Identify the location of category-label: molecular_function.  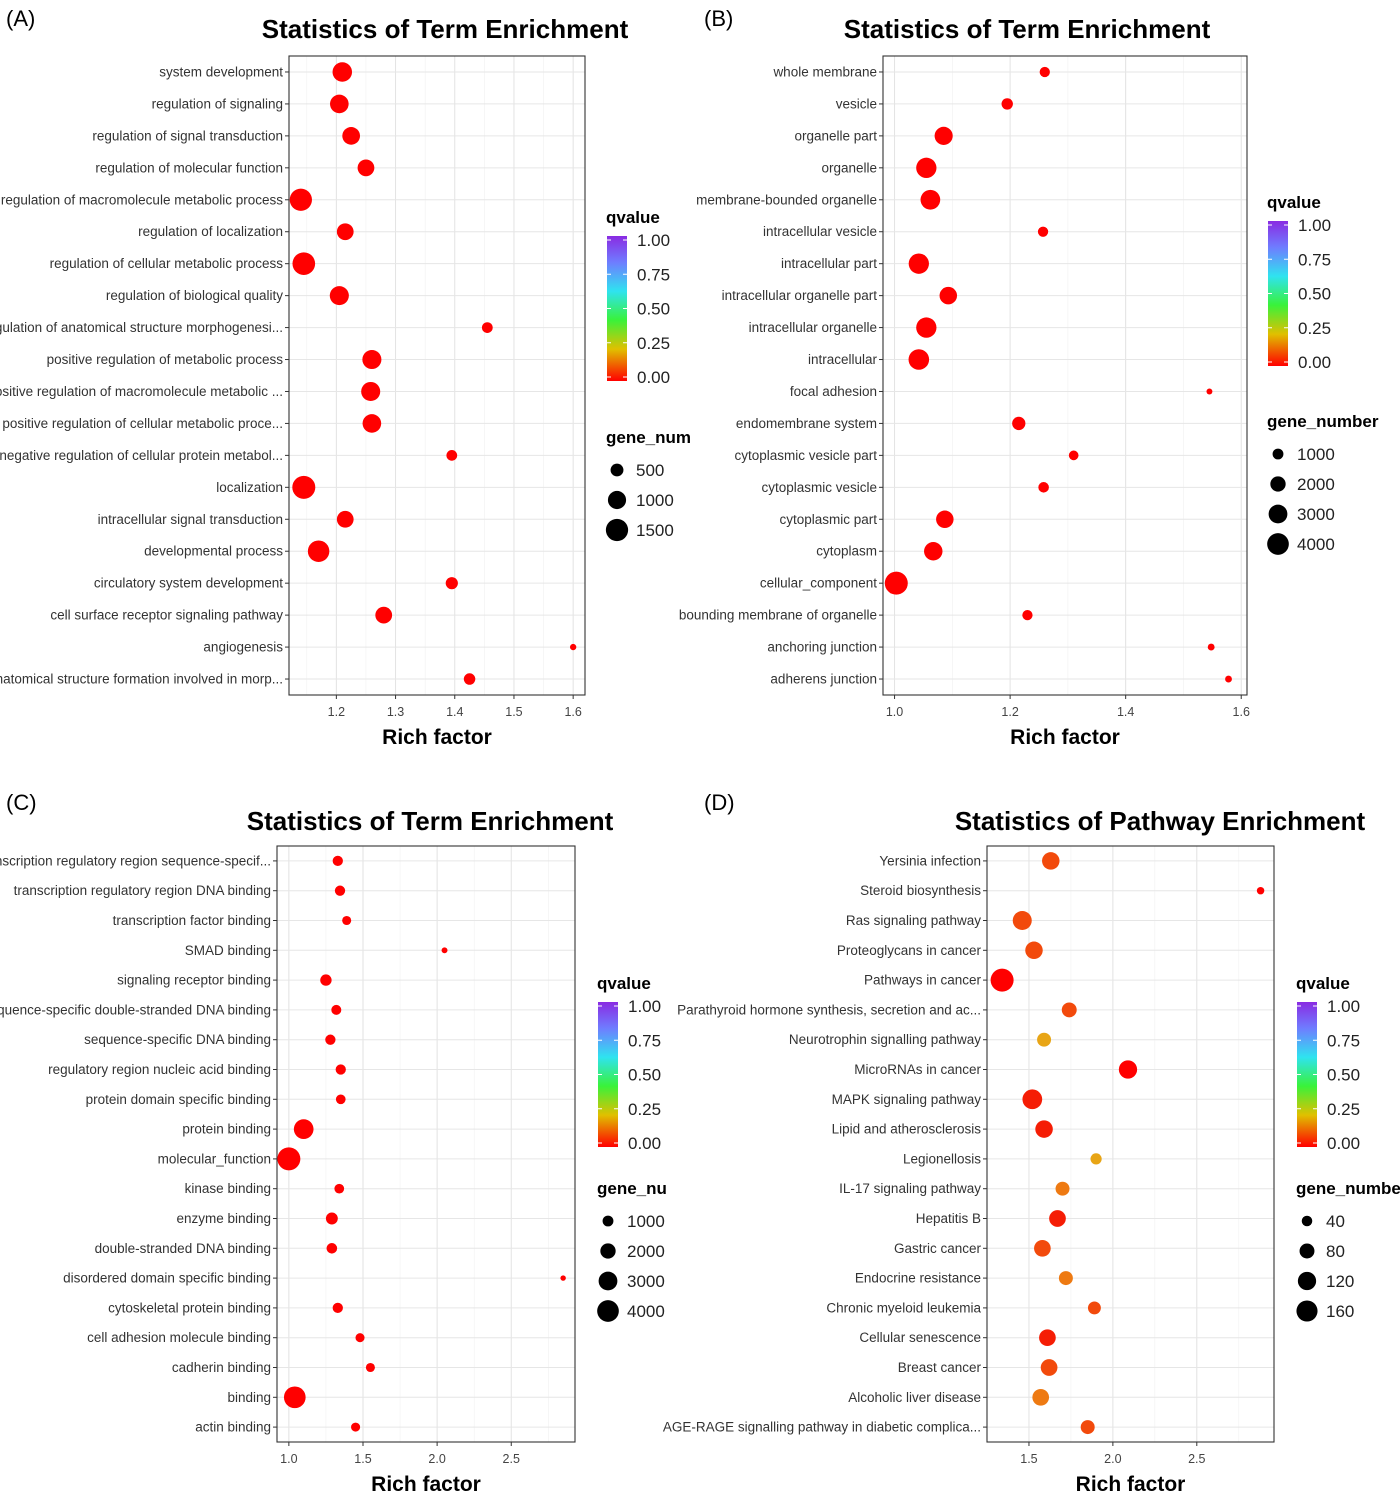
(214, 1158).